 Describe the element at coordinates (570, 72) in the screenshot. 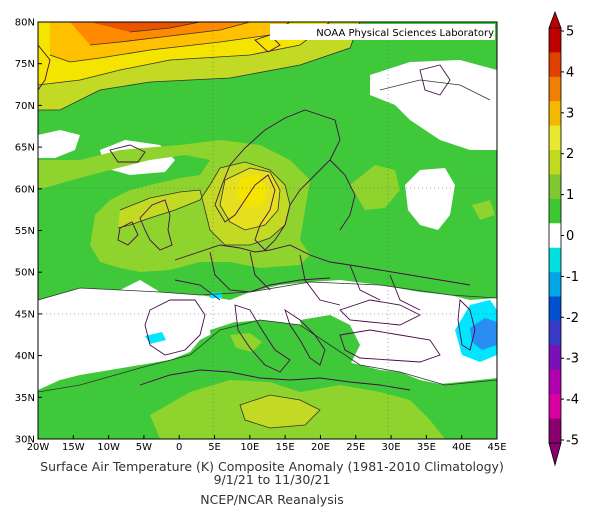

I see `colorbar-label: 4` at that location.